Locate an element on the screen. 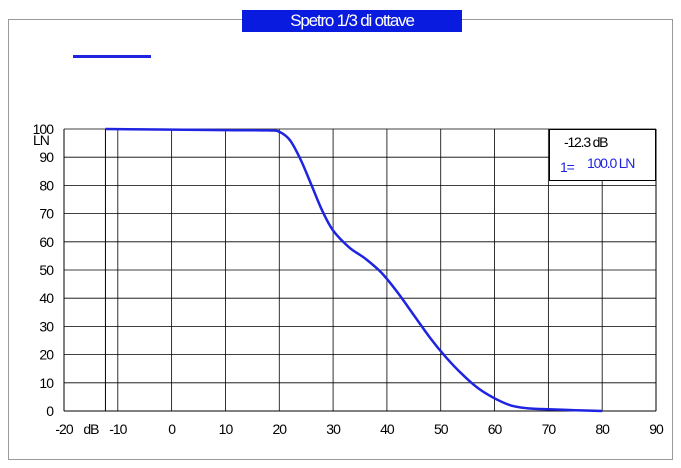  chart-title: Spetro 1/3 di ottave is located at coordinates (352, 21).